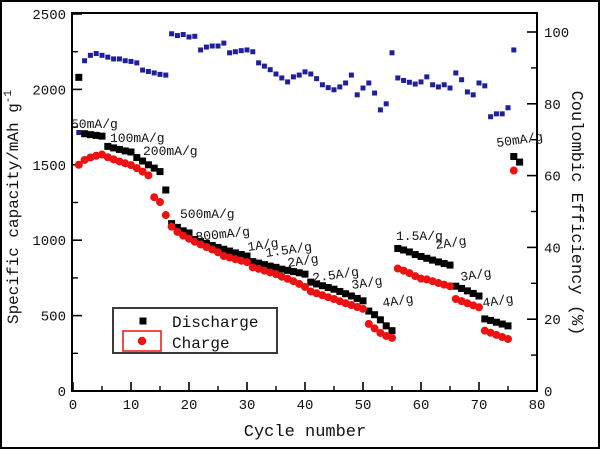 The height and width of the screenshot is (449, 600). I want to click on y-right-tick-label: 80, so click(552, 106).